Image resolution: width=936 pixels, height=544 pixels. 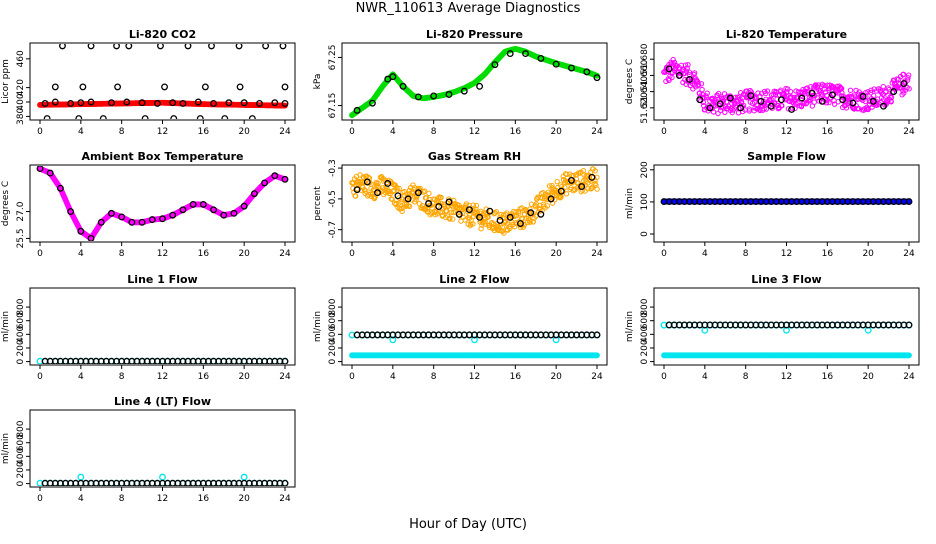 What do you see at coordinates (630, 81) in the screenshot?
I see `y-axis-label: degrees C` at bounding box center [630, 81].